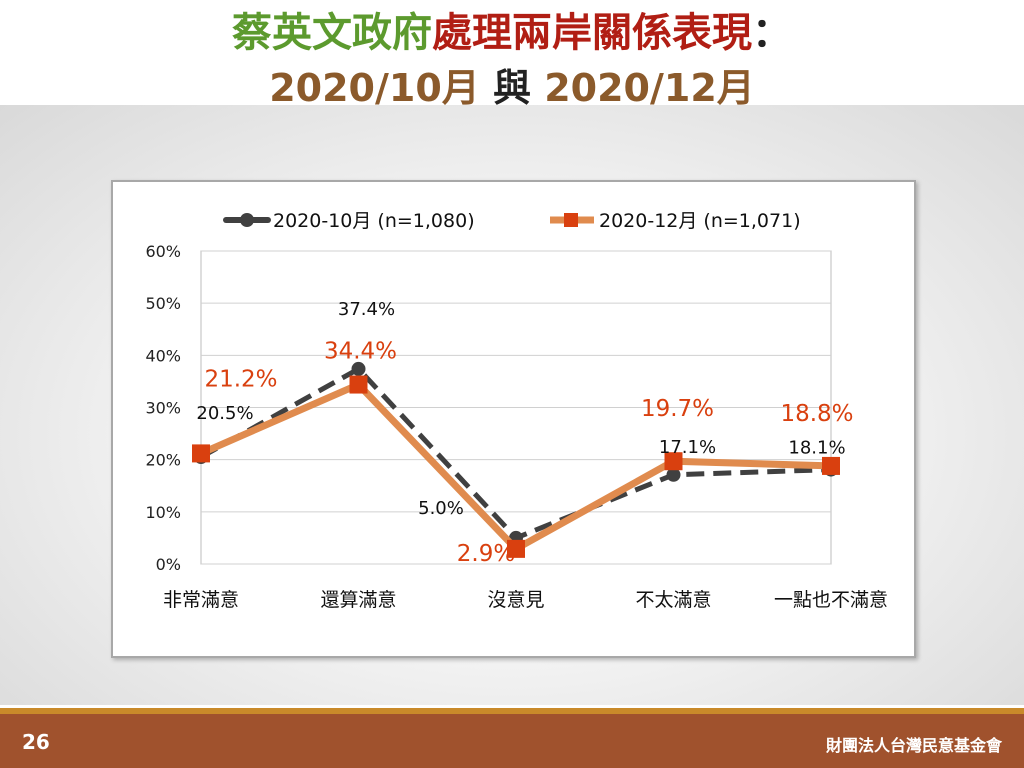 The height and width of the screenshot is (768, 1024). I want to click on title-period-a: 2020/10月, so click(374, 88).